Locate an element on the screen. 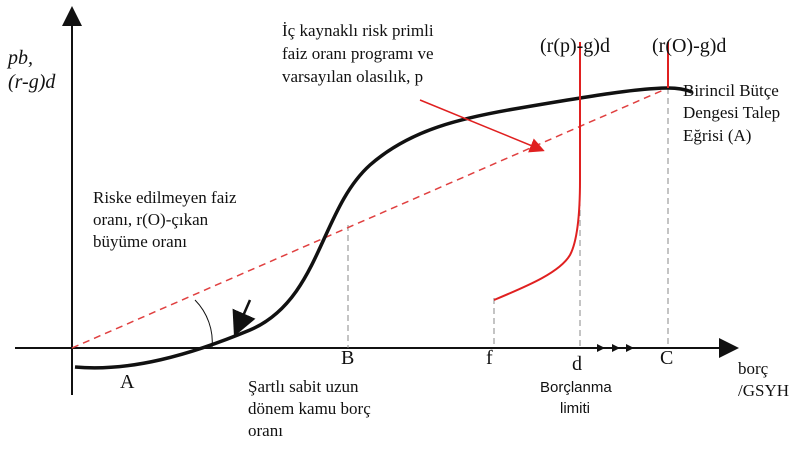  point-label: C is located at coordinates (666, 358).